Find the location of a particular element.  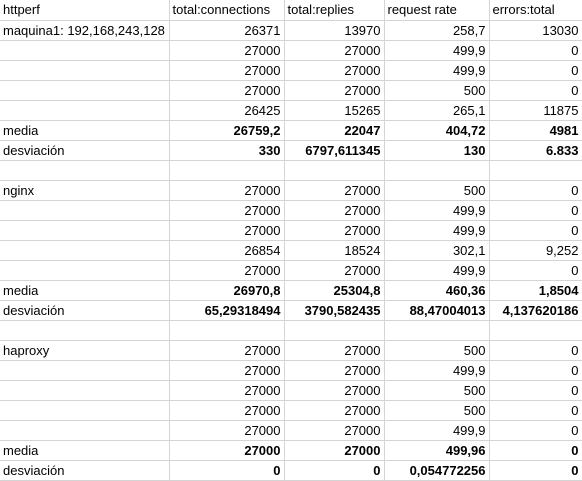

value-cell: 6.833 is located at coordinates (535, 150).